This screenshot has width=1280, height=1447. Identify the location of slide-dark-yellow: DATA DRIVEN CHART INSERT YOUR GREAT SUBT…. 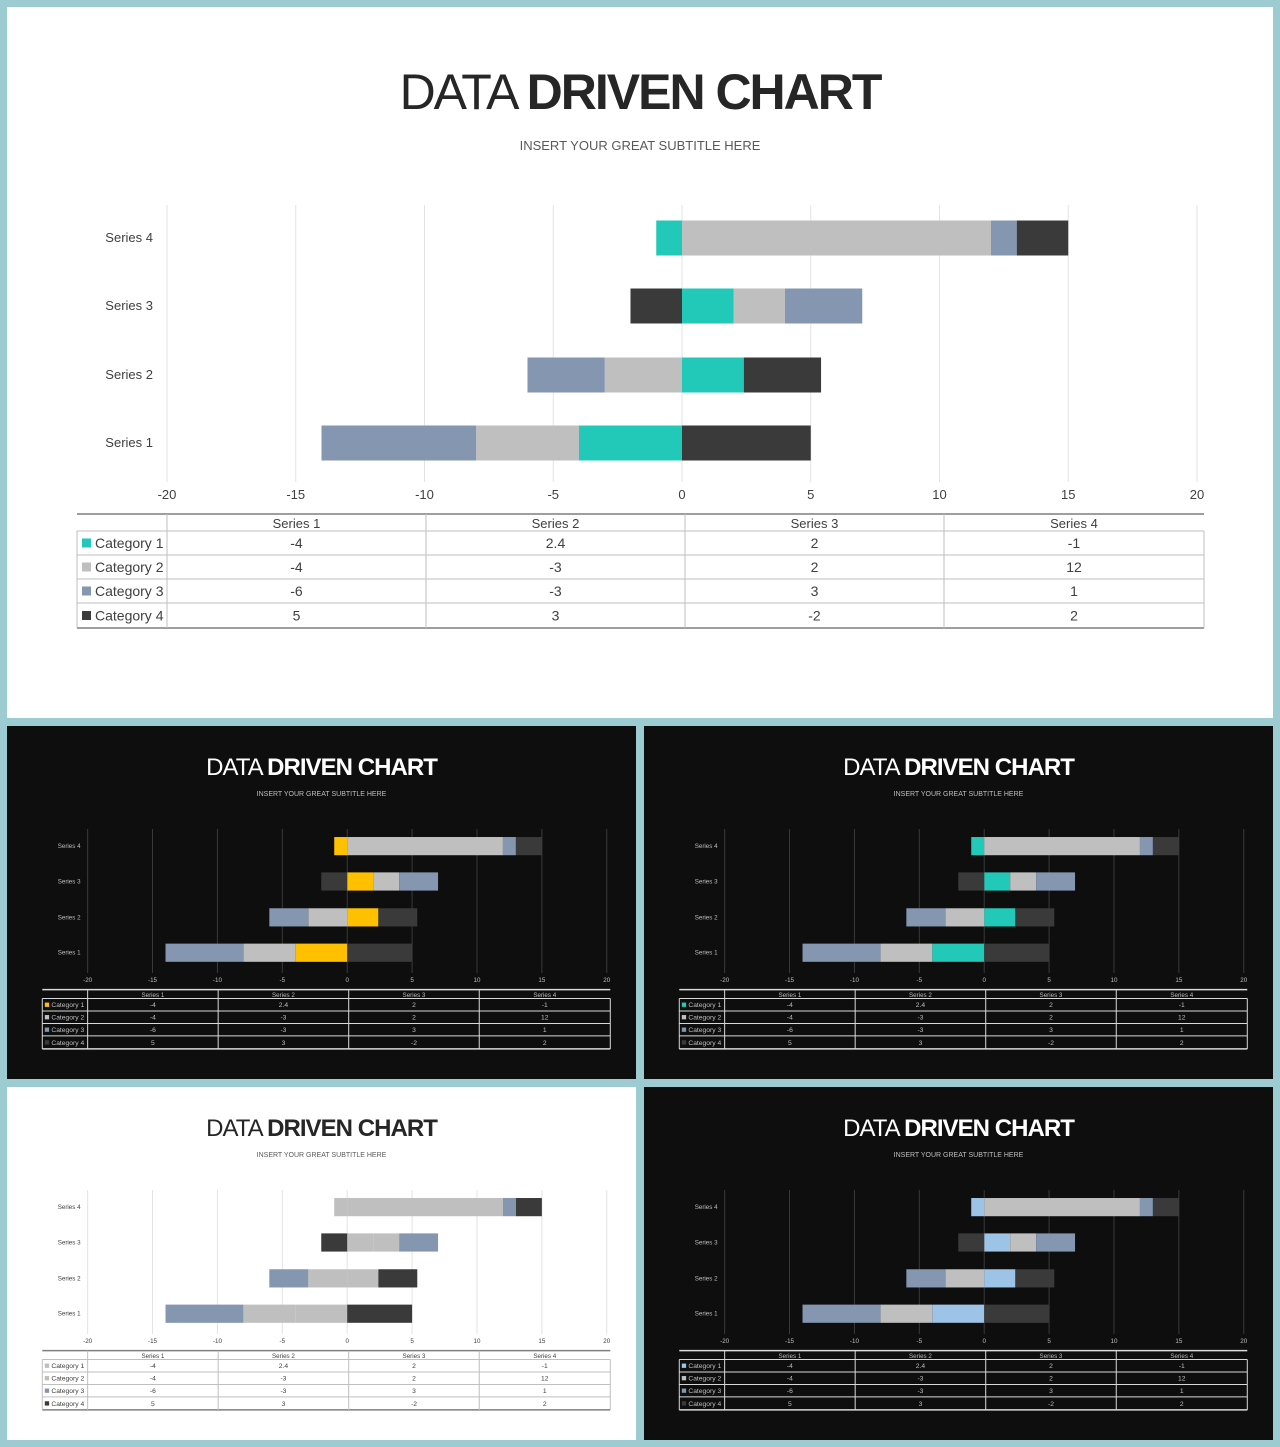
(321, 902).